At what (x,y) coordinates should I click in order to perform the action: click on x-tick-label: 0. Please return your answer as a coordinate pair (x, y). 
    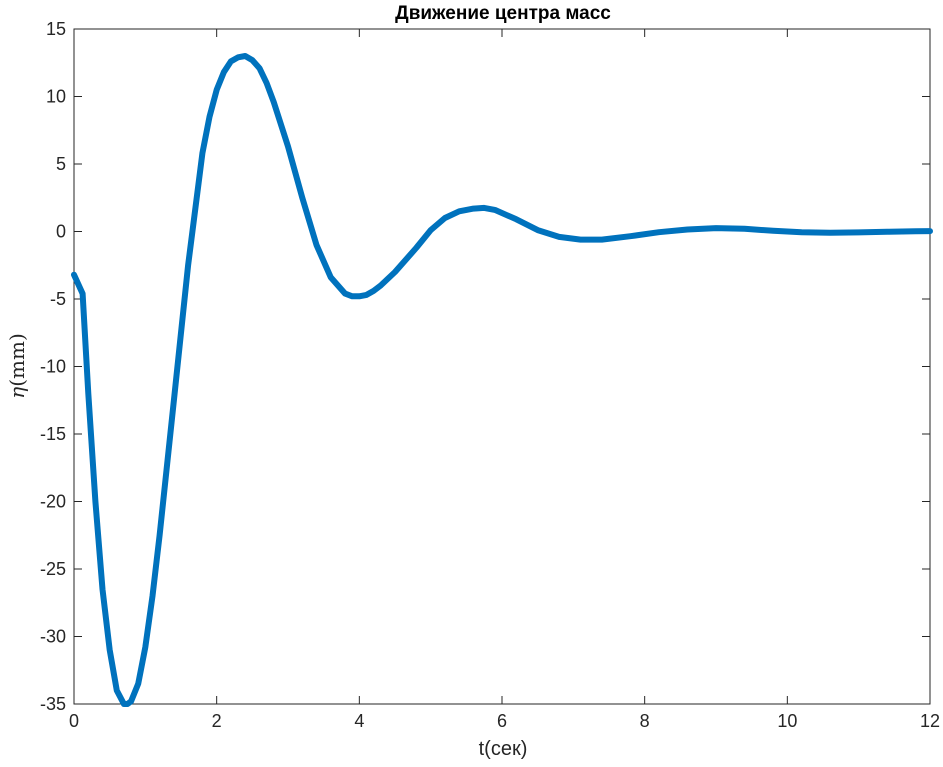
    Looking at the image, I should click on (74, 721).